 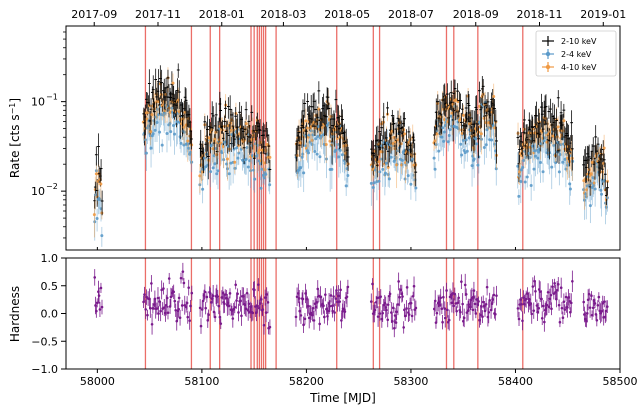 I want to click on x-axis-label: Time [MJD], so click(x=342, y=398).